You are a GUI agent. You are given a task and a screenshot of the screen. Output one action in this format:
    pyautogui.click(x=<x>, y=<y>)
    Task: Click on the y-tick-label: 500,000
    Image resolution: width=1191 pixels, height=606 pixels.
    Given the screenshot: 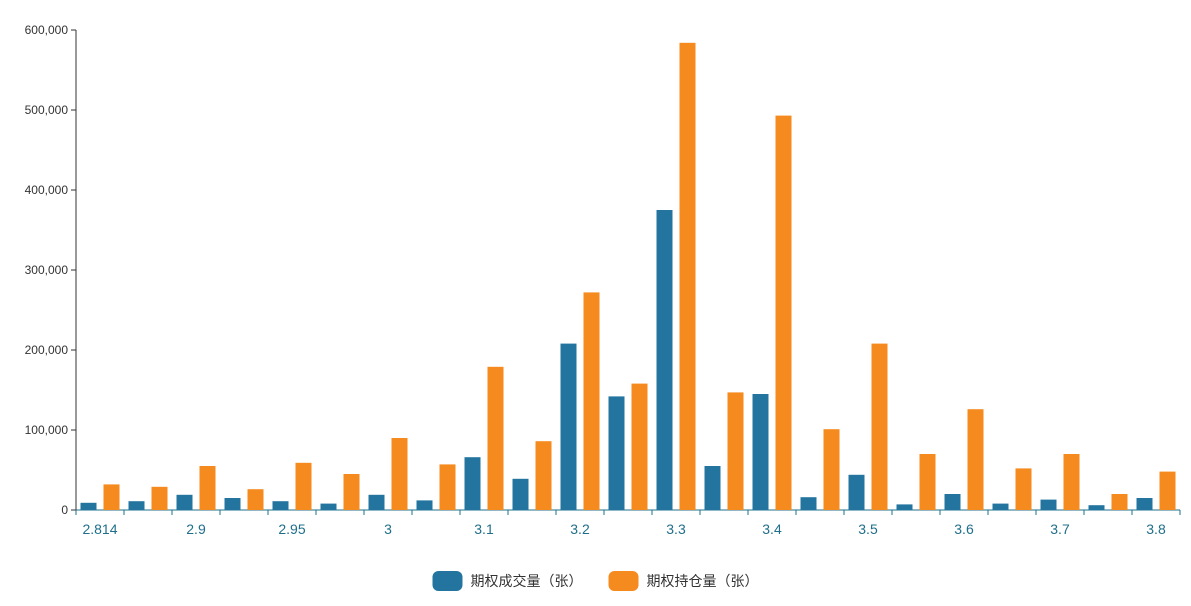 What is the action you would take?
    pyautogui.click(x=47, y=110)
    